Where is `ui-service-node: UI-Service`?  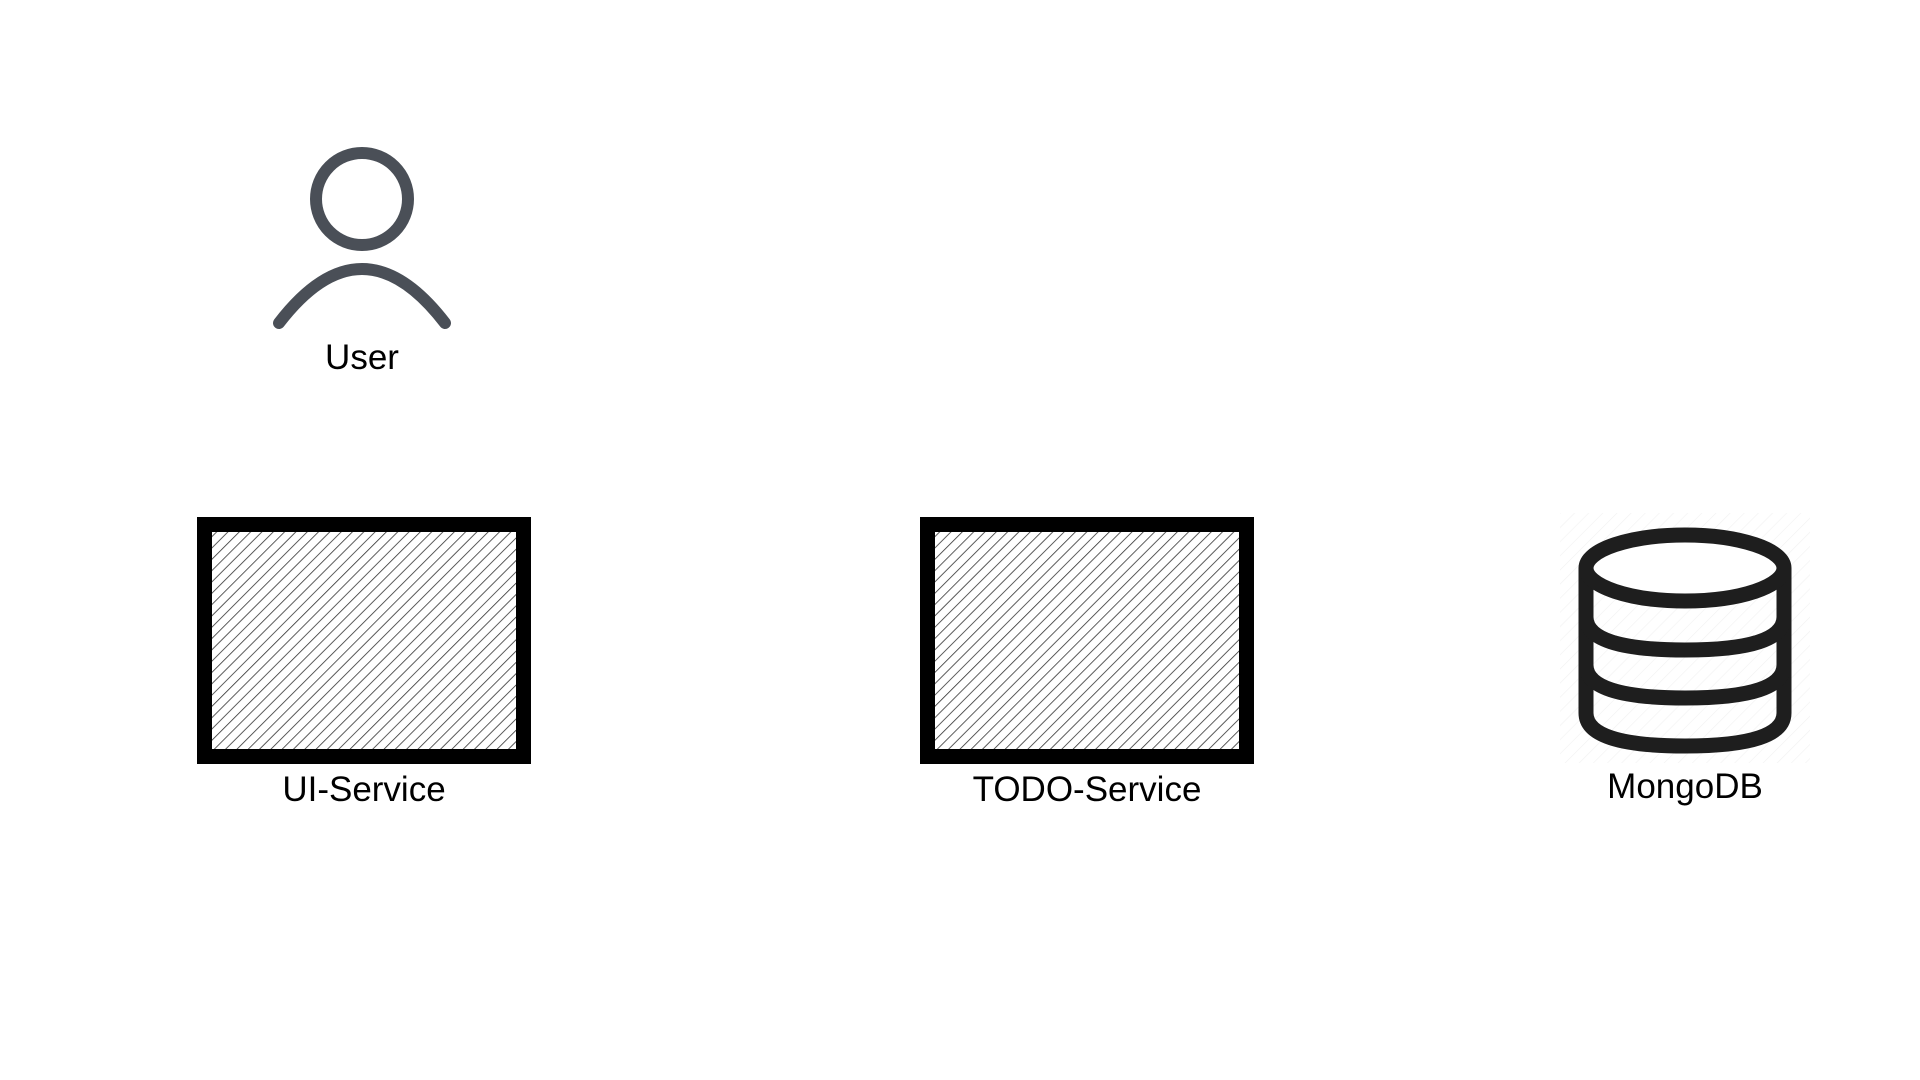
ui-service-node: UI-Service is located at coordinates (364, 663).